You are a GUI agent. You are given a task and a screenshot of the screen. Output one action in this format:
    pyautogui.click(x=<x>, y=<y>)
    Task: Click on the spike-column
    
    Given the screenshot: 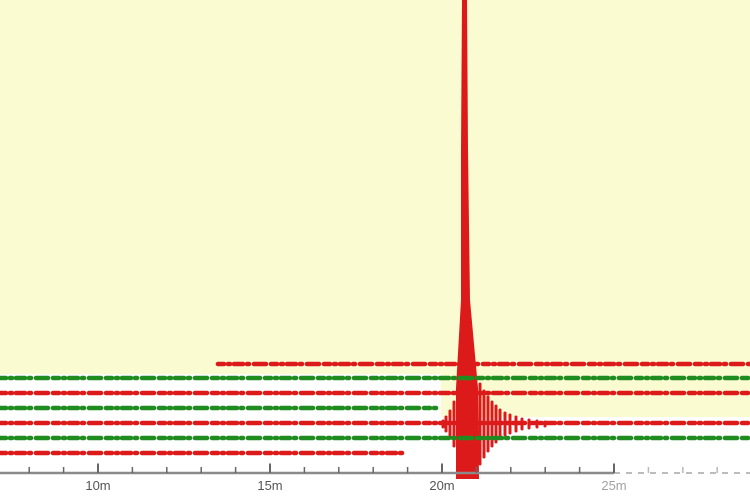 What is the action you would take?
    pyautogui.click(x=467, y=239)
    